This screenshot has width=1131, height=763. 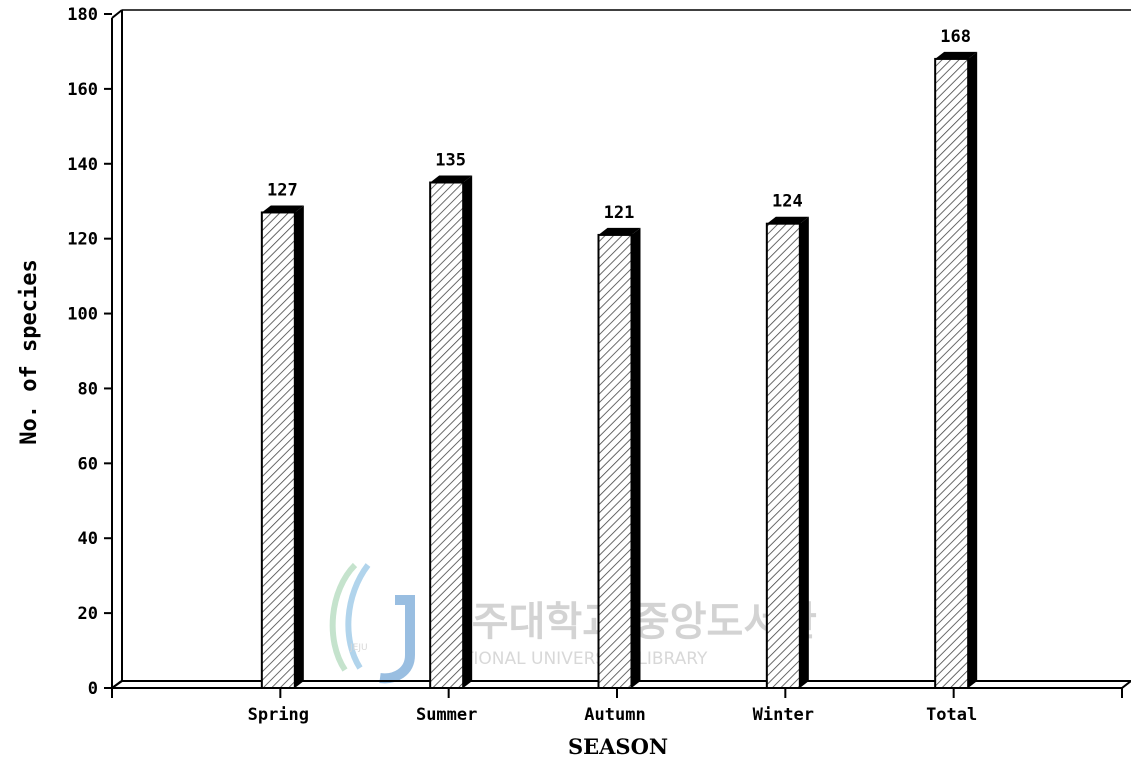 I want to click on bar-value-label: 135, so click(x=450, y=161).